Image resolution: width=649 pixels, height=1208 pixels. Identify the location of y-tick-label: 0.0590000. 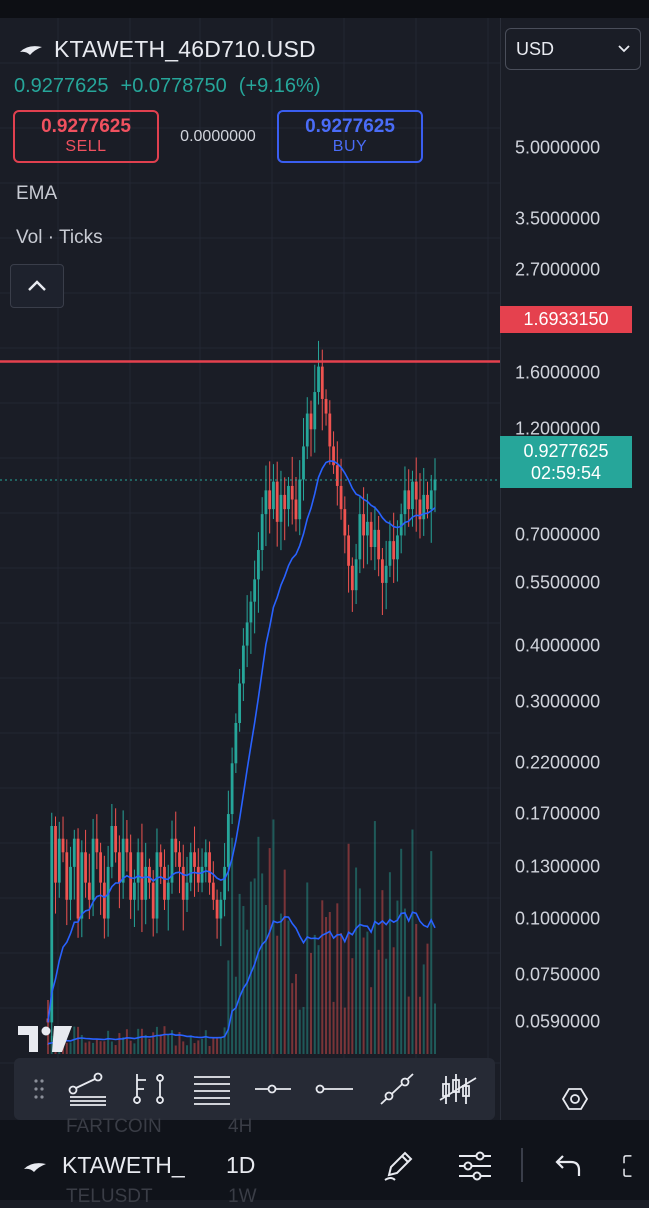
(558, 1021).